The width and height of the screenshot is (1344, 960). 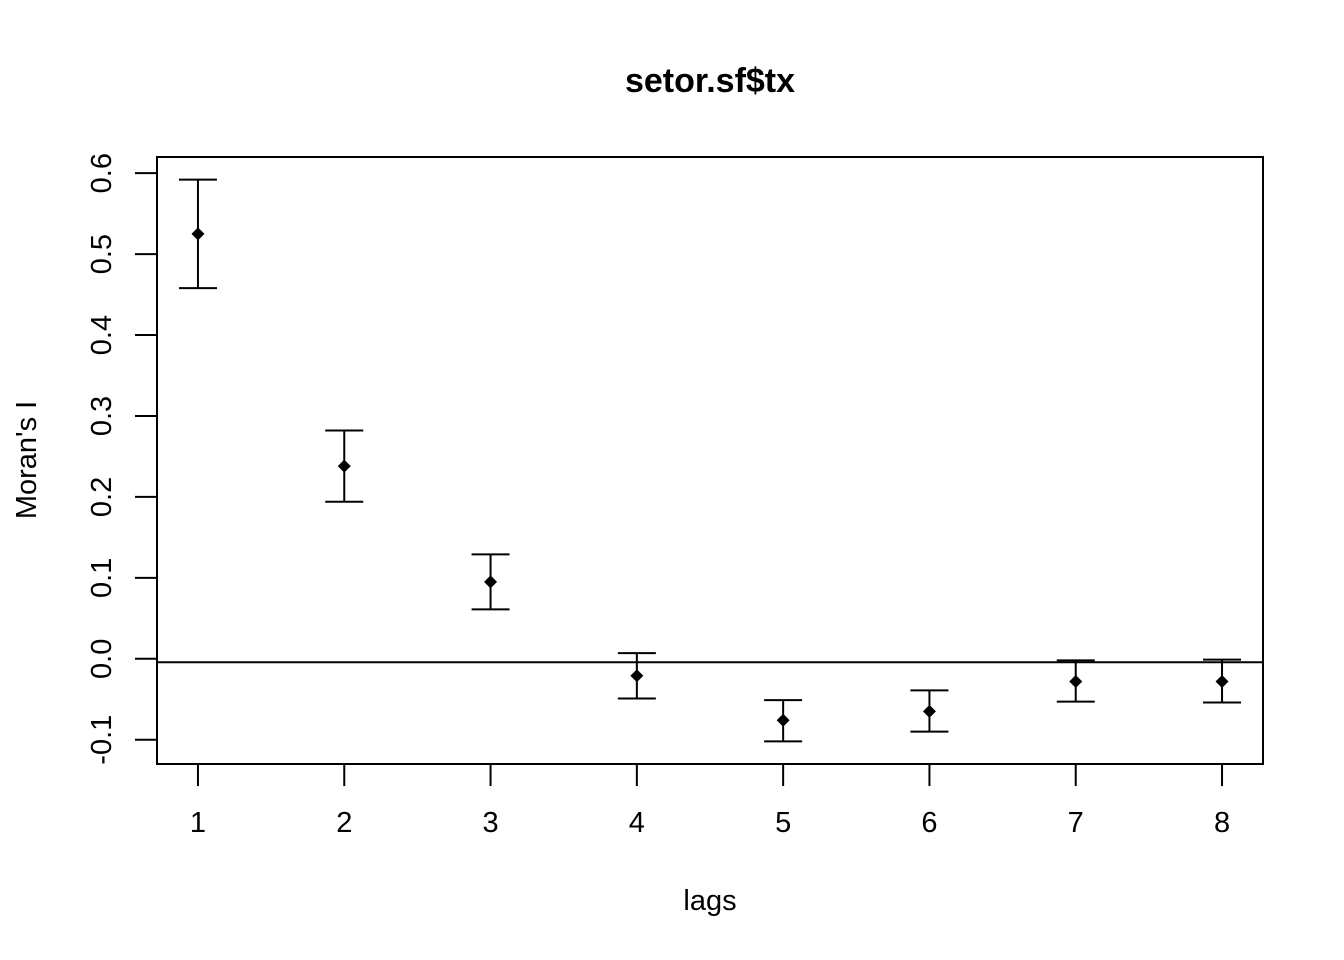 What do you see at coordinates (710, 801) in the screenshot?
I see `x-axis: 1 2 3 4 5 6 7 8` at bounding box center [710, 801].